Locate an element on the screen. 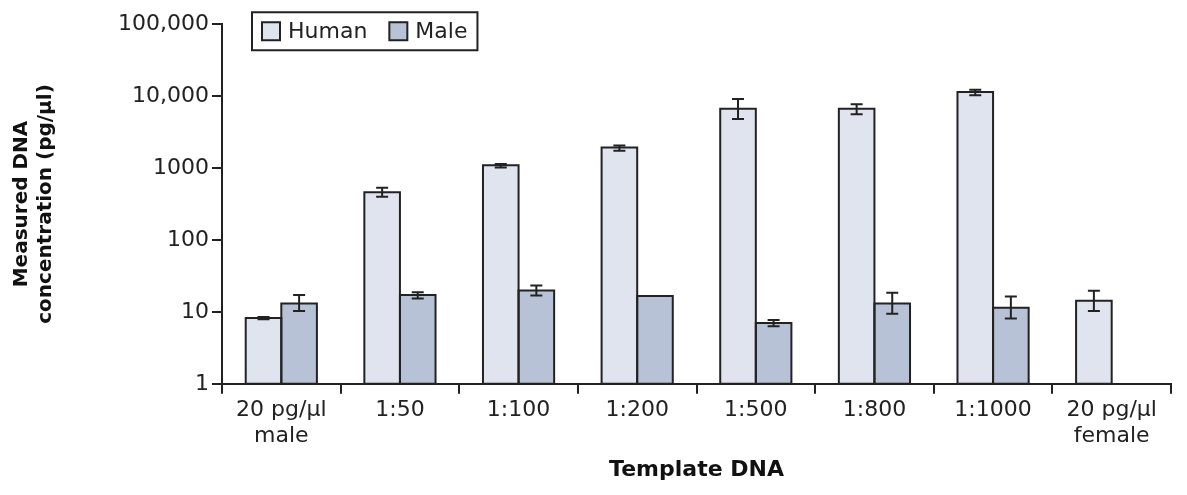 Image resolution: width=1187 pixels, height=495 pixels. x-tick-label: 1:1000 is located at coordinates (993, 408).